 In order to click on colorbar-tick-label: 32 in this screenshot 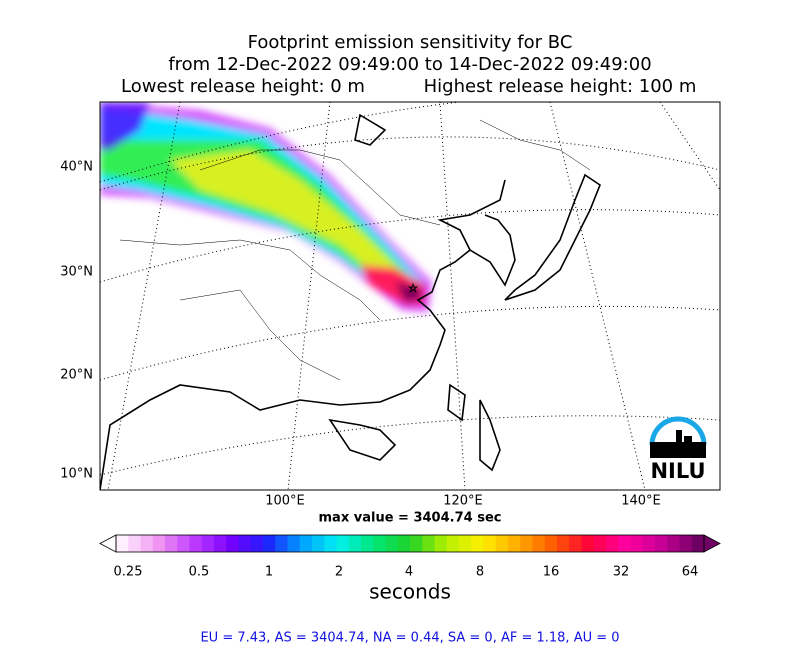, I will do `click(621, 572)`.